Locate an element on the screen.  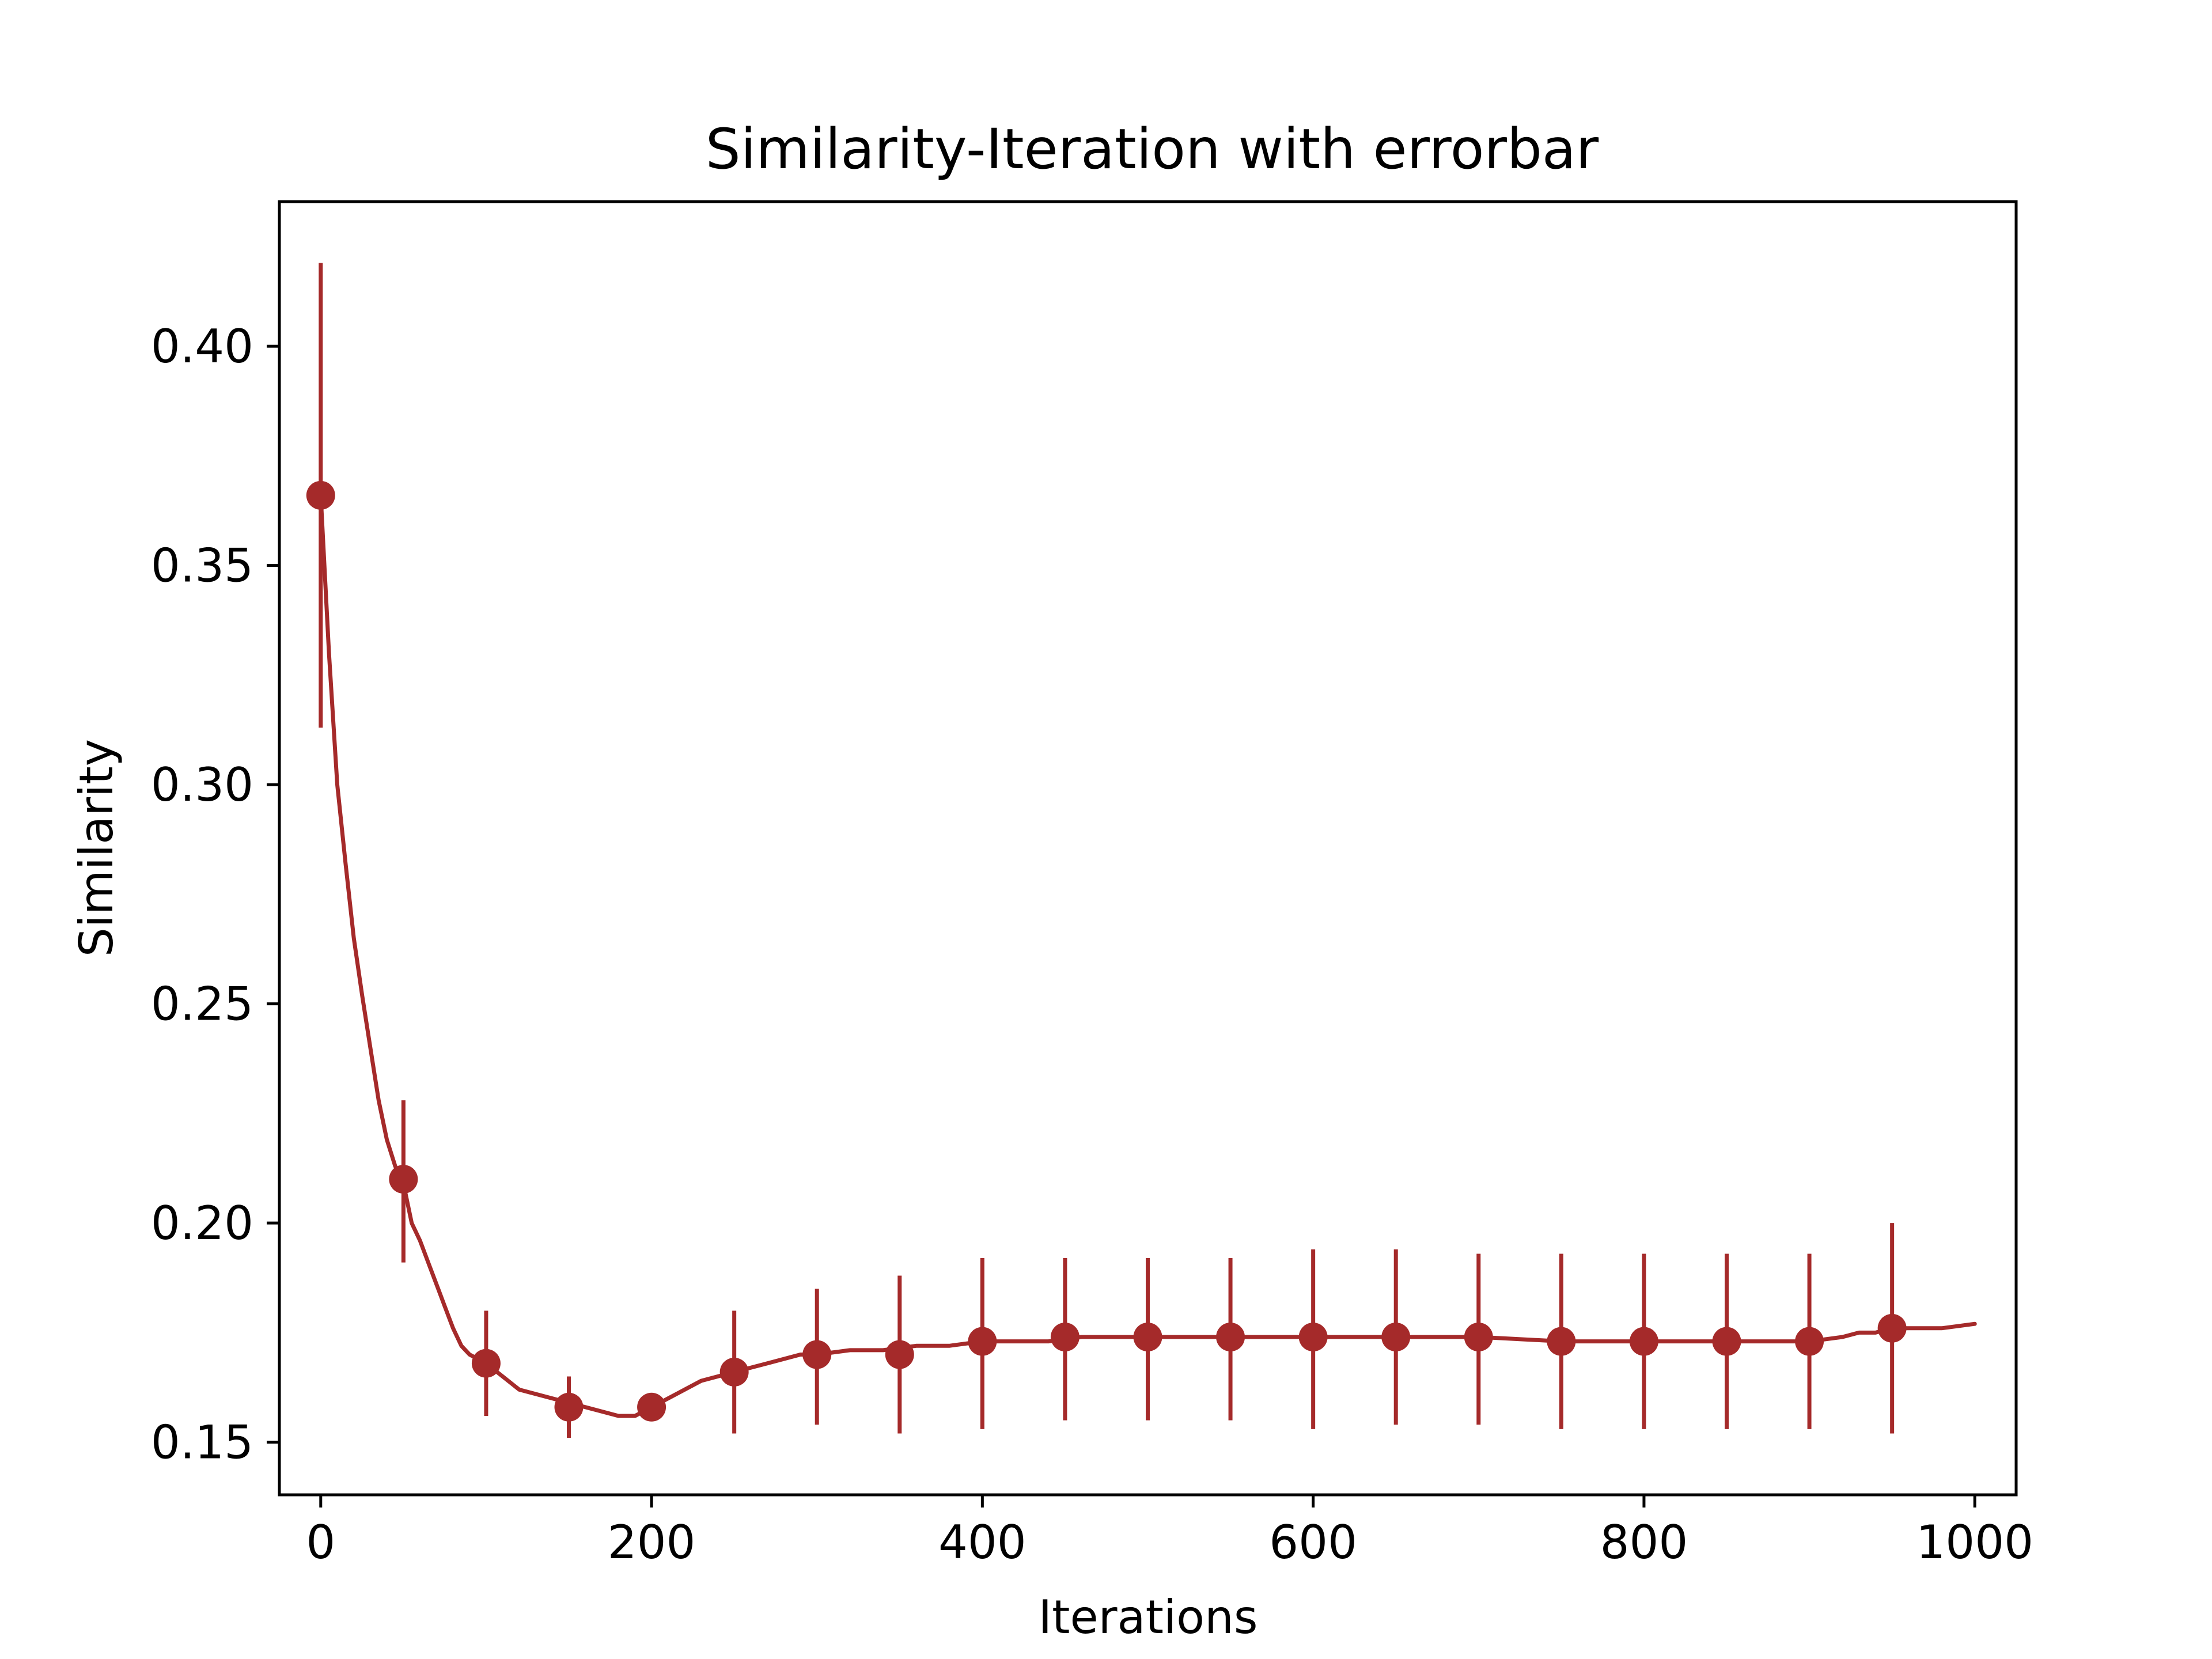
y-tick-label: 0.35 is located at coordinates (202, 566).